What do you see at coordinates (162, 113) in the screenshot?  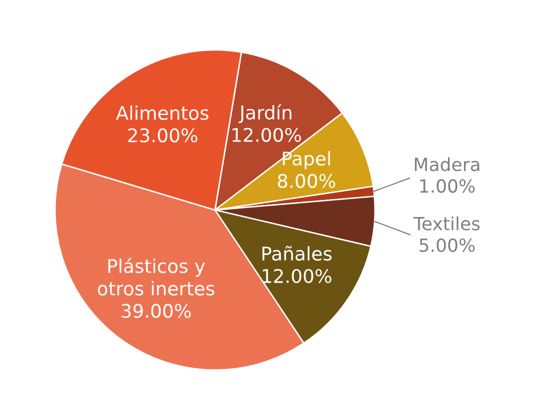 I see `slice-label: Alimentos` at bounding box center [162, 113].